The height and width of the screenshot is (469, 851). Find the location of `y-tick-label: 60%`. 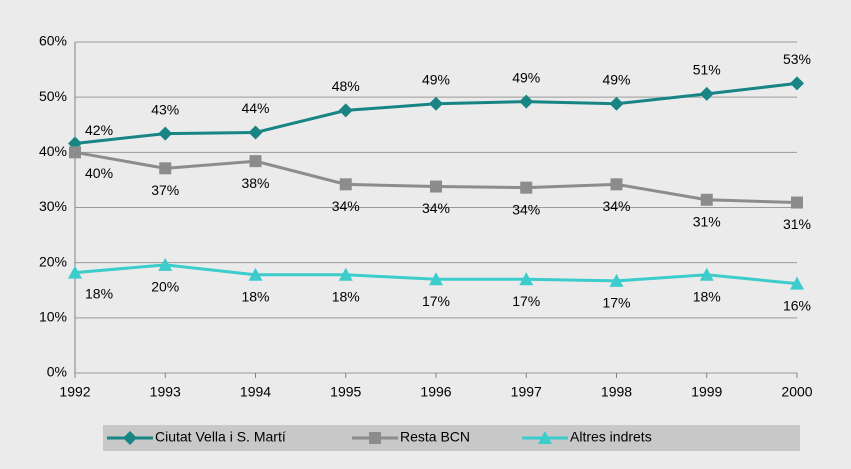

y-tick-label: 60% is located at coordinates (53, 41).